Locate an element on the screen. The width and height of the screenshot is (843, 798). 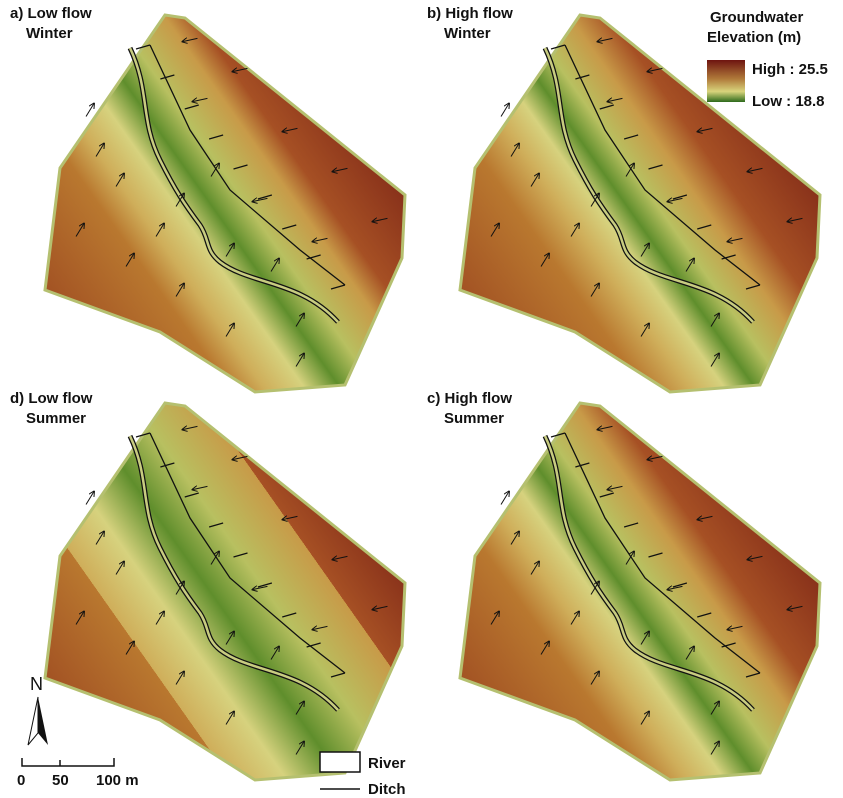
scale-label: 0 is located at coordinates (21, 780).